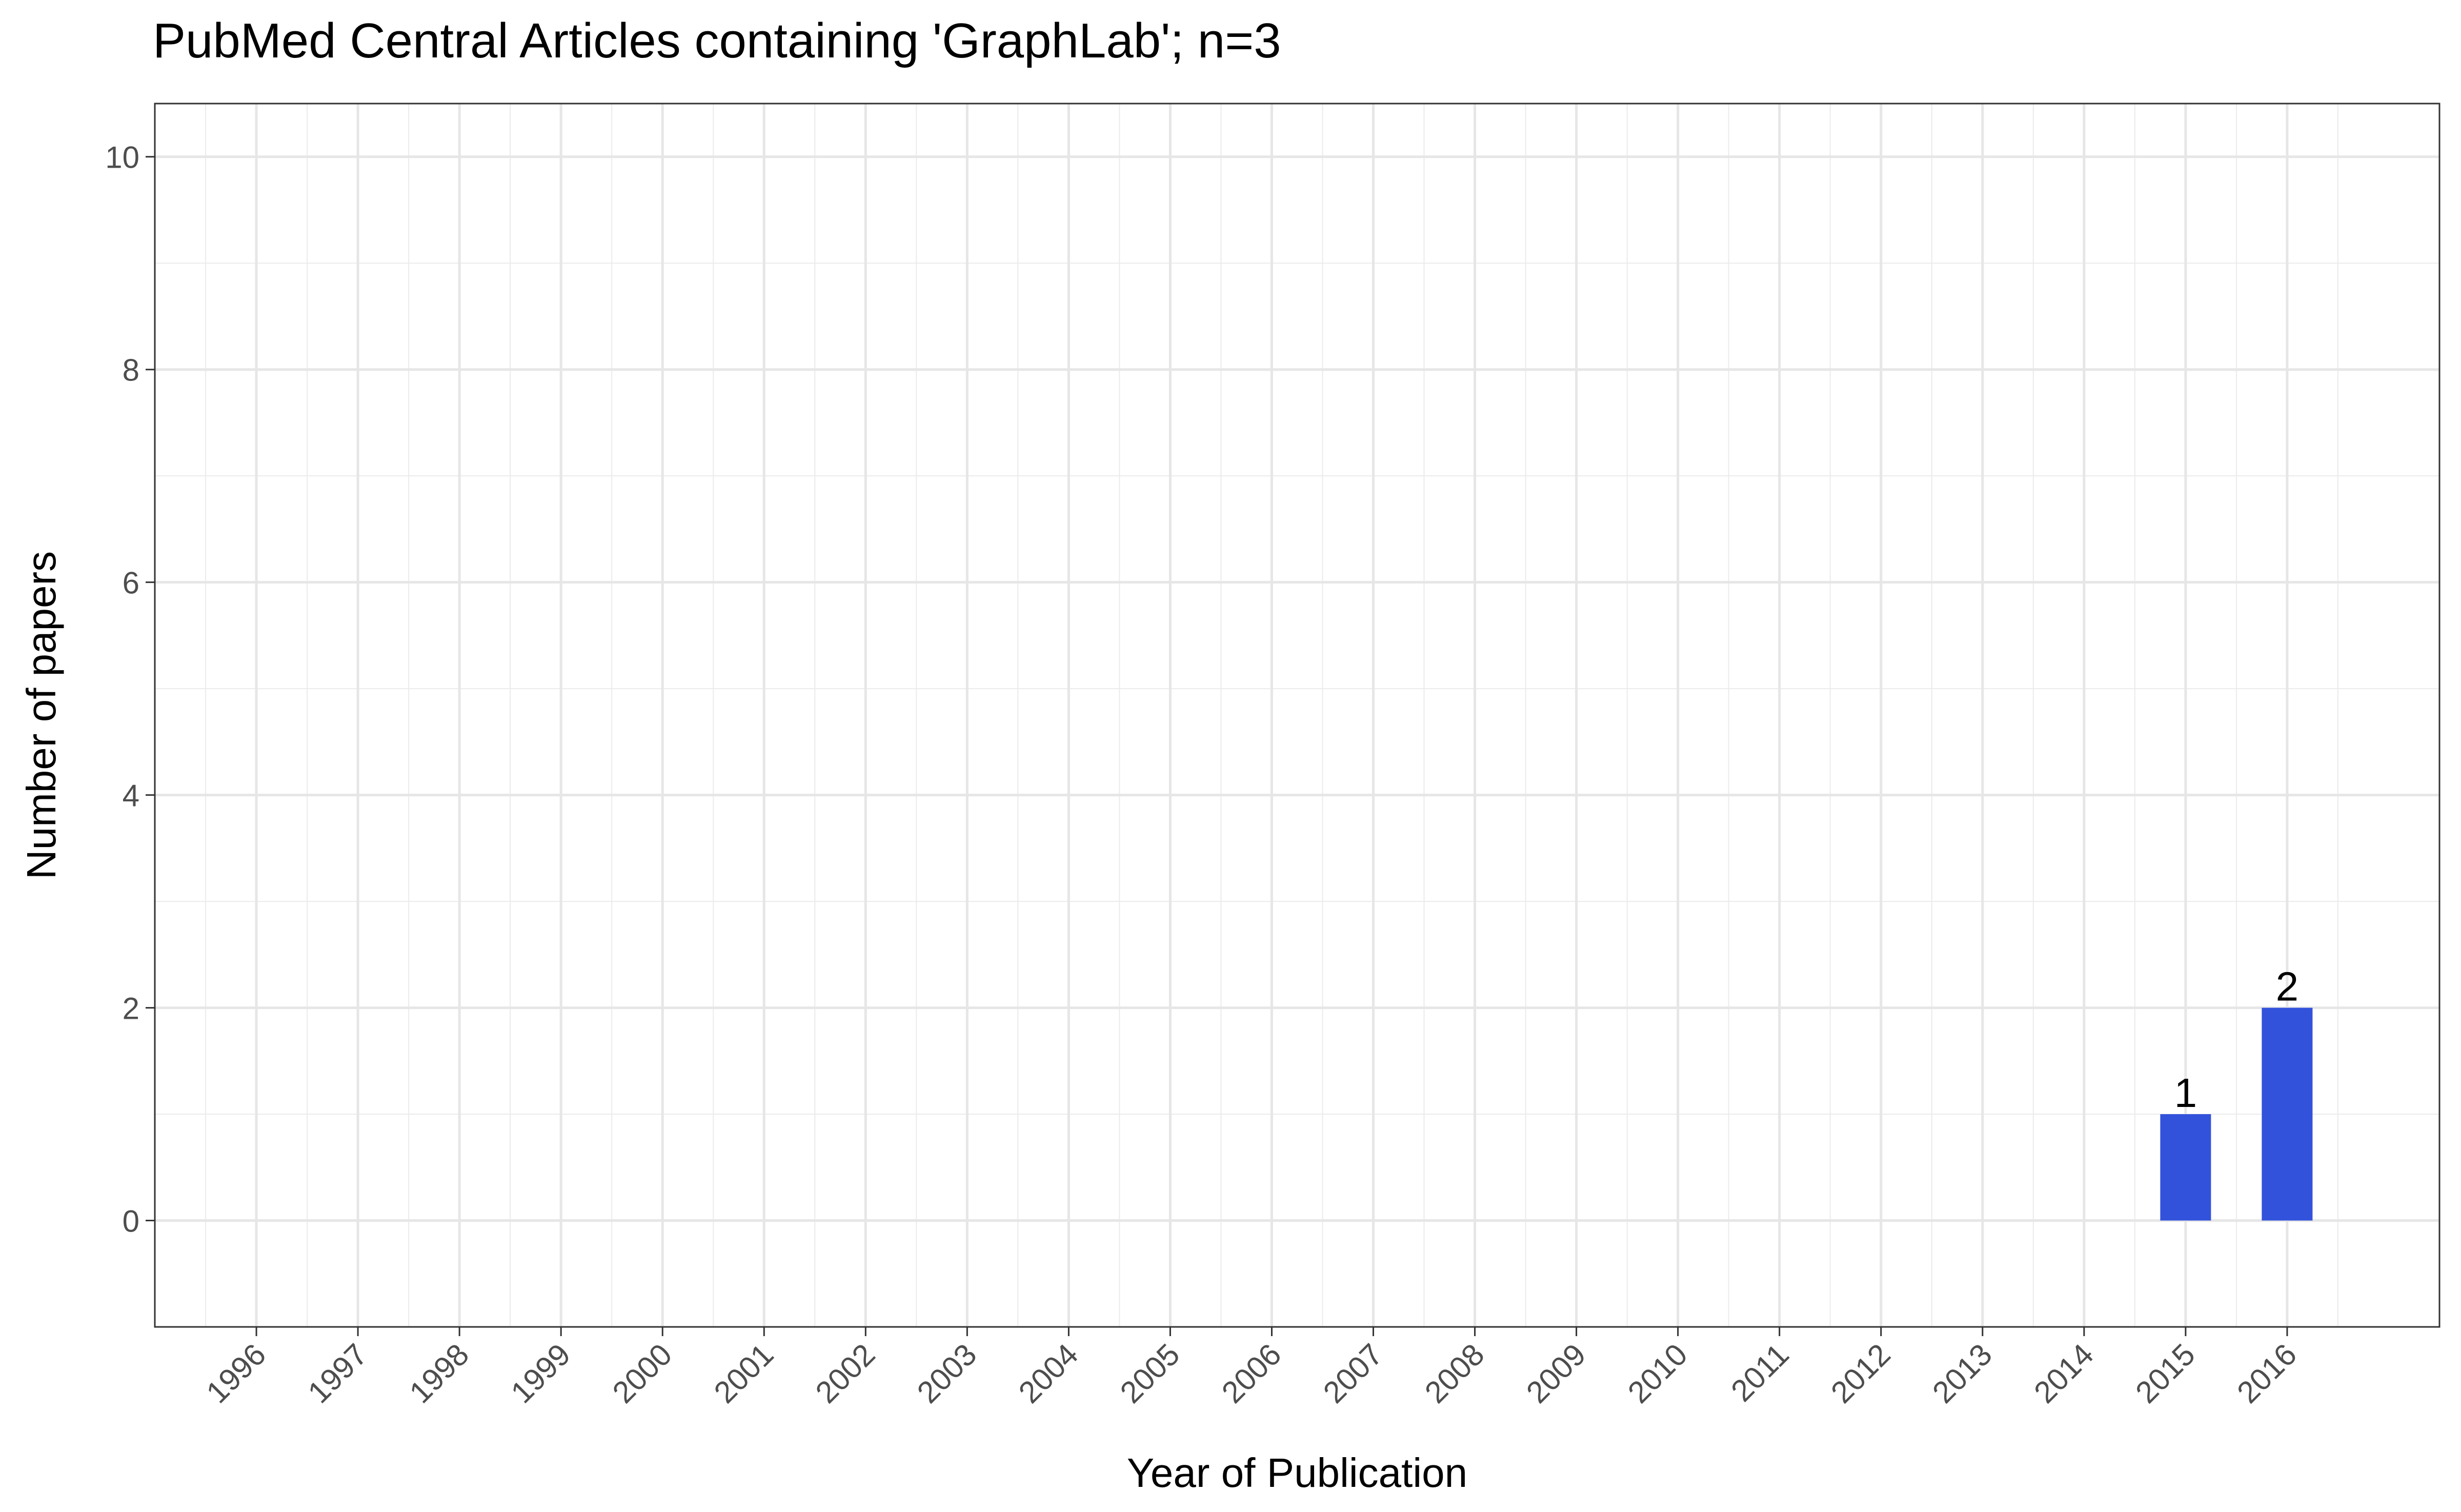 This screenshot has width=2461, height=1512. Describe the element at coordinates (2185, 1093) in the screenshot. I see `bar-data-label: 1` at that location.